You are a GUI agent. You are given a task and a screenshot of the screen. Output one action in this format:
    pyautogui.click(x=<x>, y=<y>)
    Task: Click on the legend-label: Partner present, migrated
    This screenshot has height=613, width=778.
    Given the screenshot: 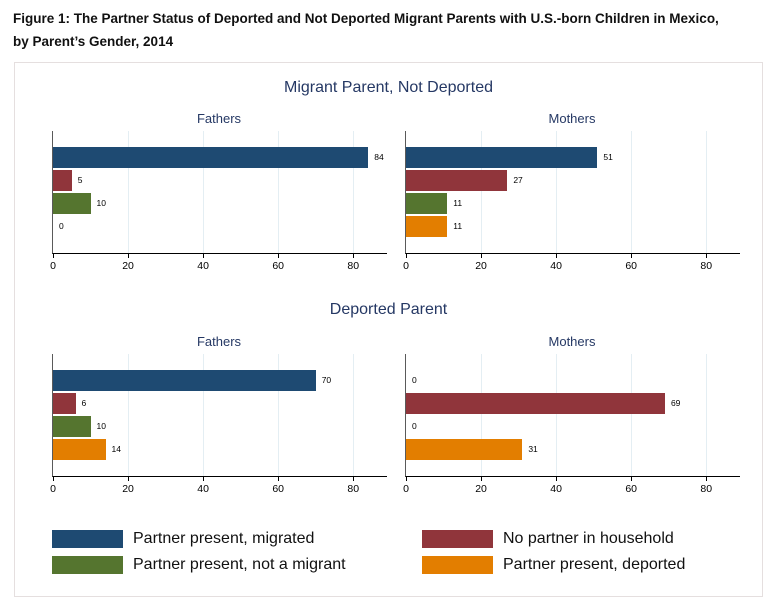 What is the action you would take?
    pyautogui.click(x=224, y=538)
    